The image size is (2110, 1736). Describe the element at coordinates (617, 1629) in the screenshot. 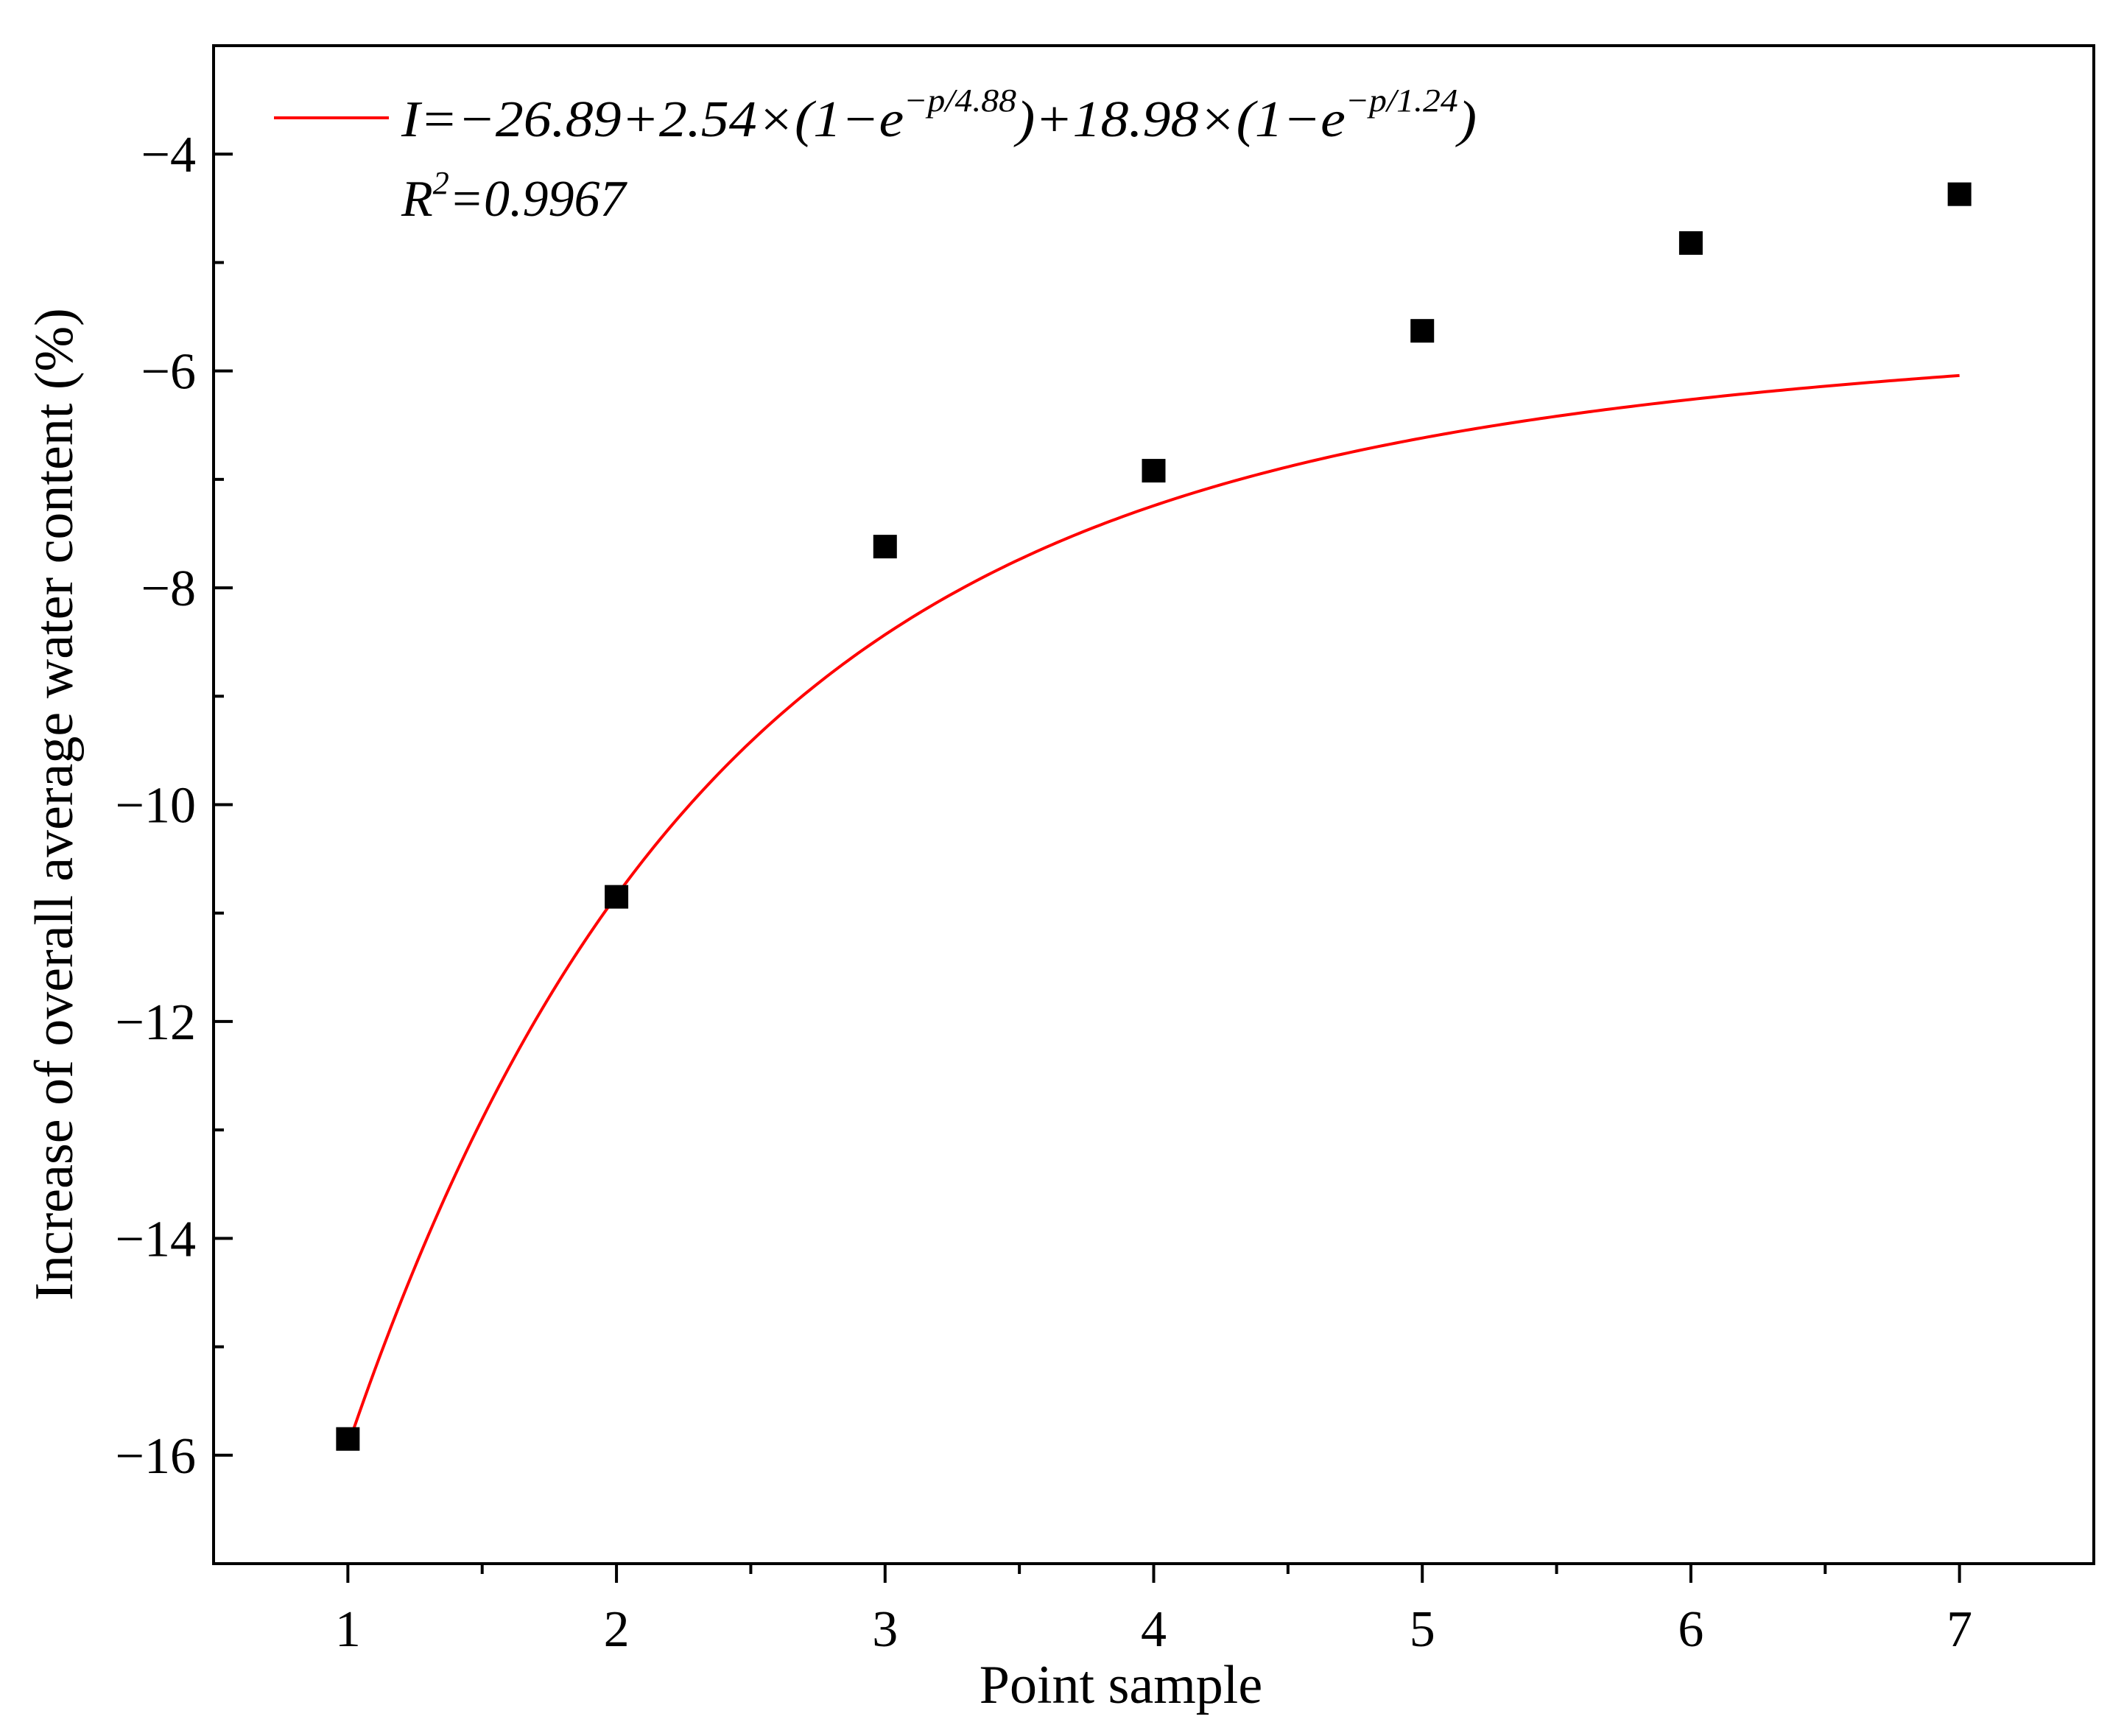

I see `x-tick-label: 2` at that location.